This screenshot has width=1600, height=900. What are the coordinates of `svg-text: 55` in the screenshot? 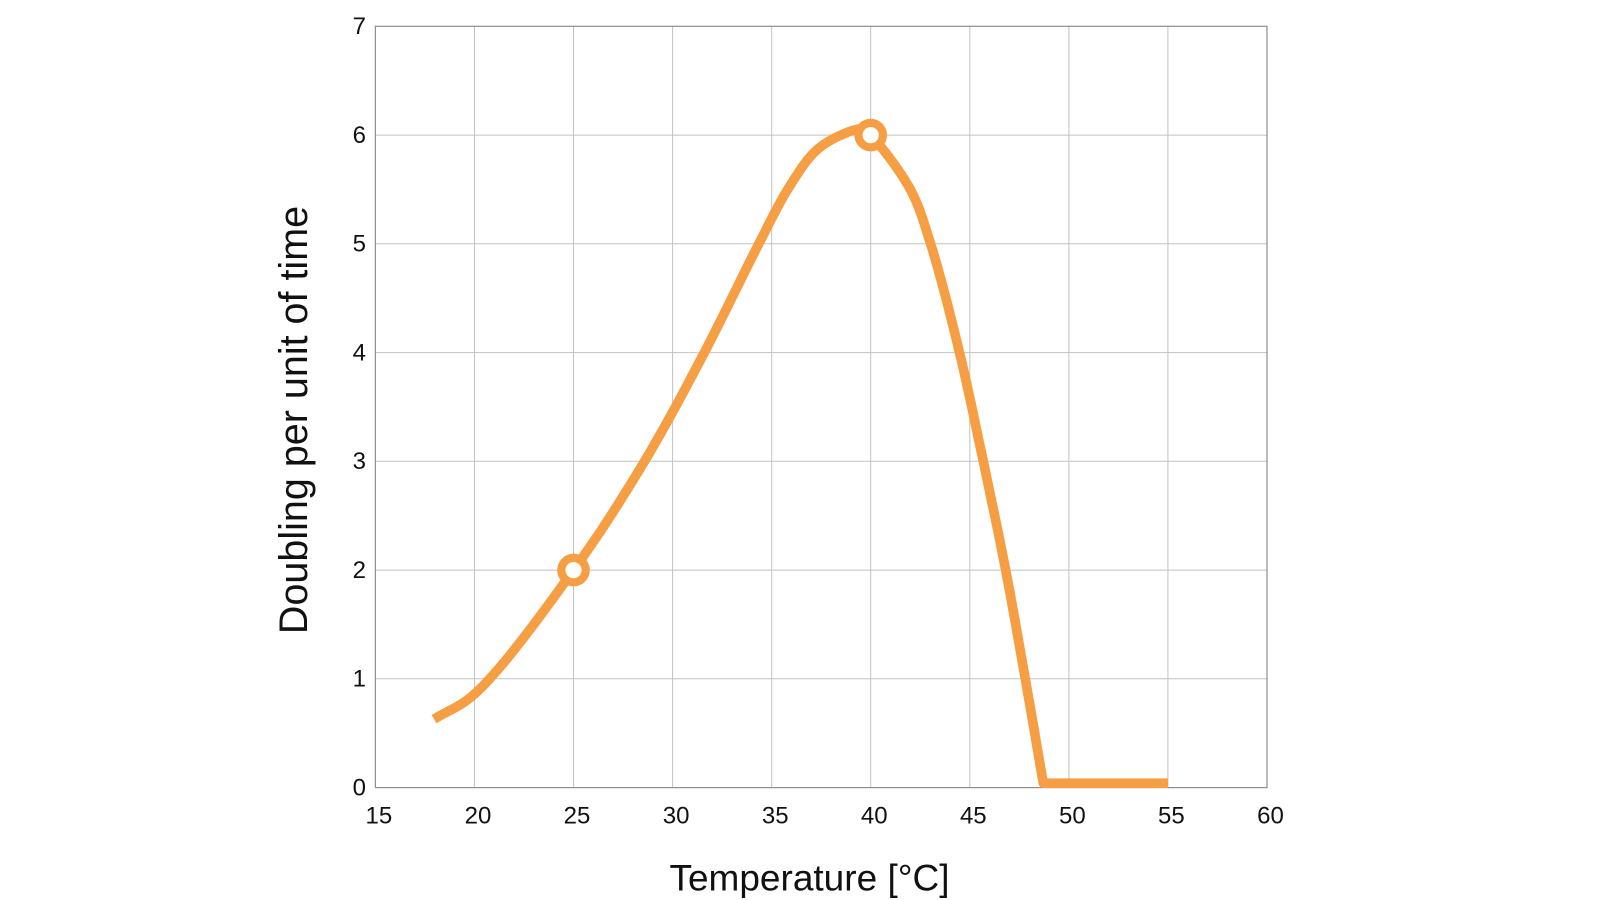 It's located at (1171, 816).